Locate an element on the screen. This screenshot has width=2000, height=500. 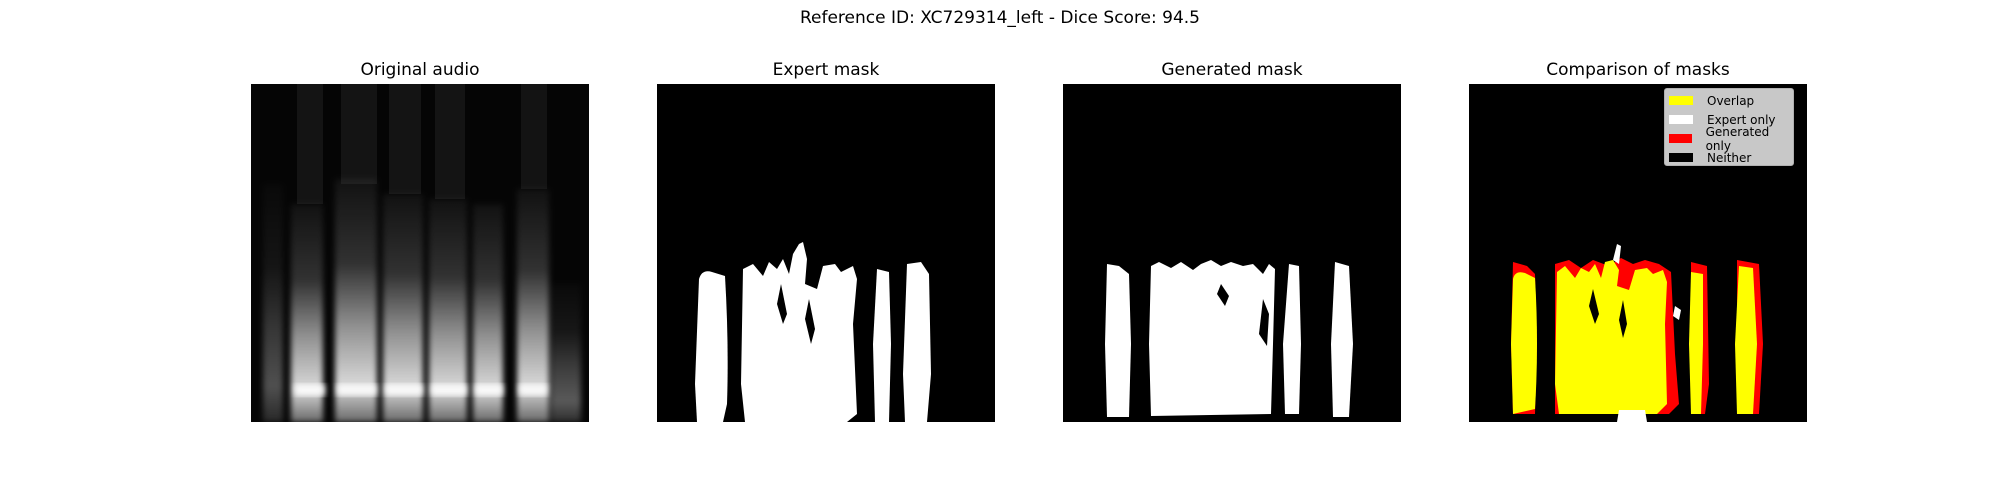
original-audio-spectrogram is located at coordinates (420, 253).